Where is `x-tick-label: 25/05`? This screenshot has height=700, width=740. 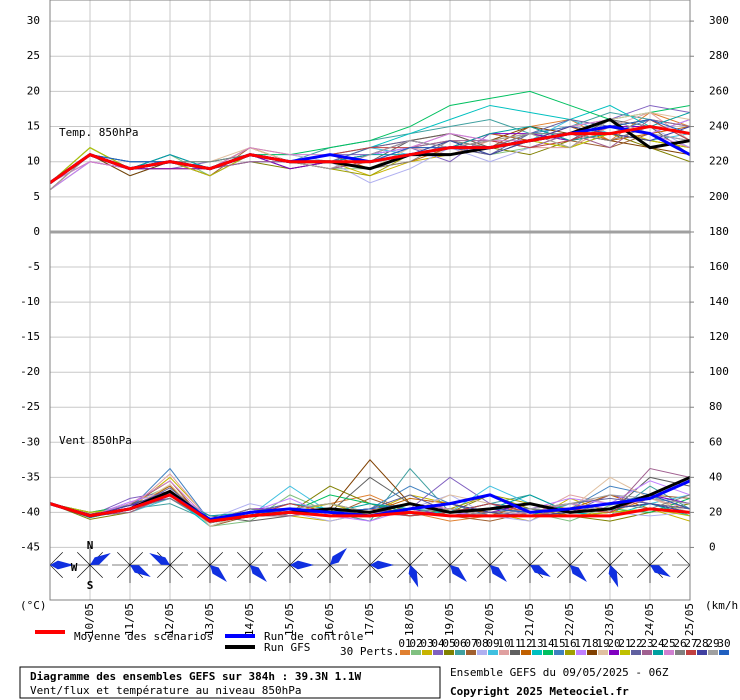 x-tick-label: 25/05 is located at coordinates (689, 619).